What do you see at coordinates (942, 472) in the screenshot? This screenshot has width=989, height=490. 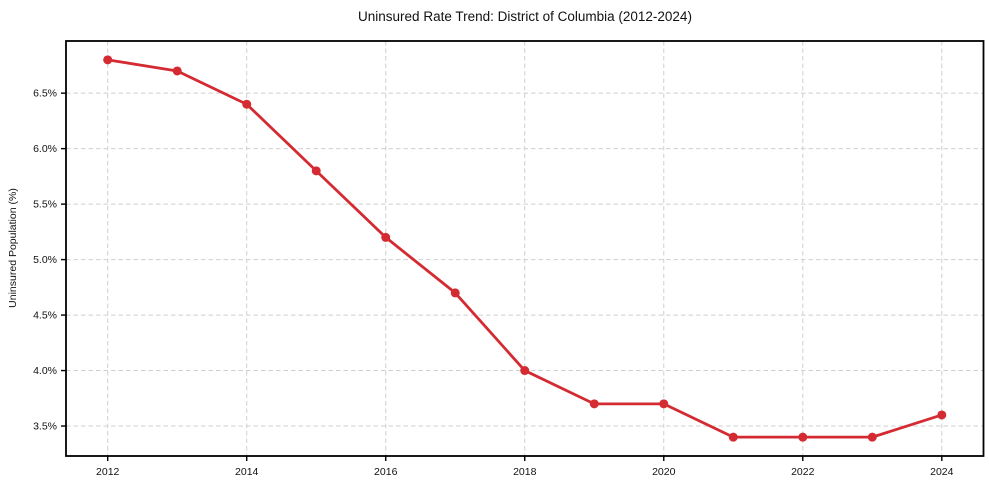 I see `x-tick-label: 2024` at bounding box center [942, 472].